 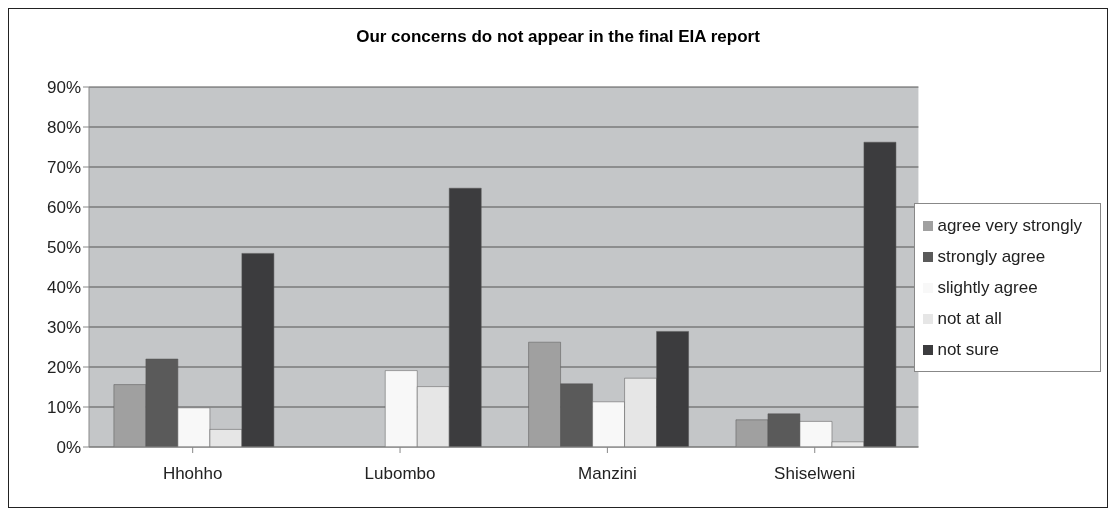 What do you see at coordinates (63, 208) in the screenshot?
I see `y-tick-label: 60%` at bounding box center [63, 208].